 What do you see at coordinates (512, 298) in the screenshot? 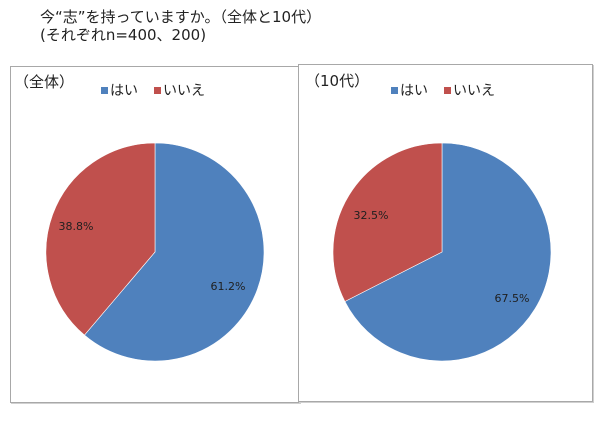
I see `data-label-yes: 67.5%` at bounding box center [512, 298].